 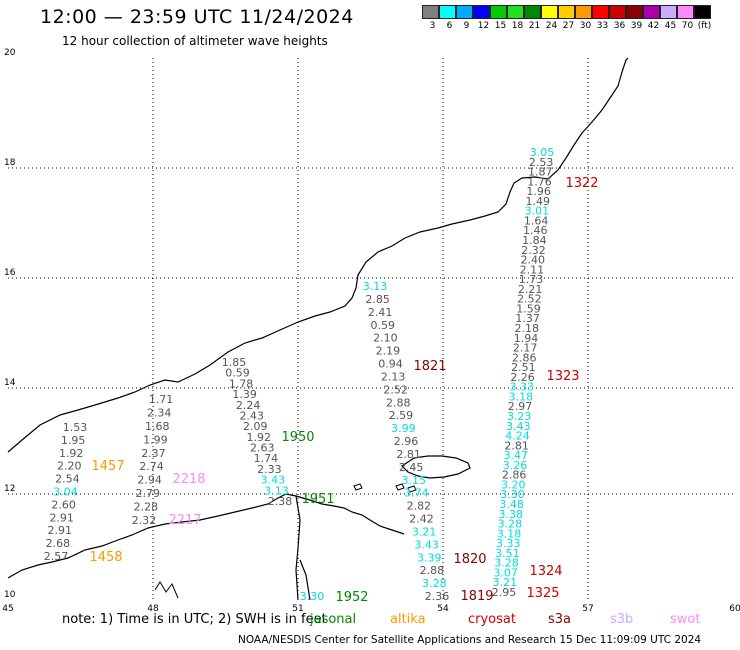 What do you see at coordinates (540, 172) in the screenshot?
I see `swh-value-label: 1.87` at bounding box center [540, 172].